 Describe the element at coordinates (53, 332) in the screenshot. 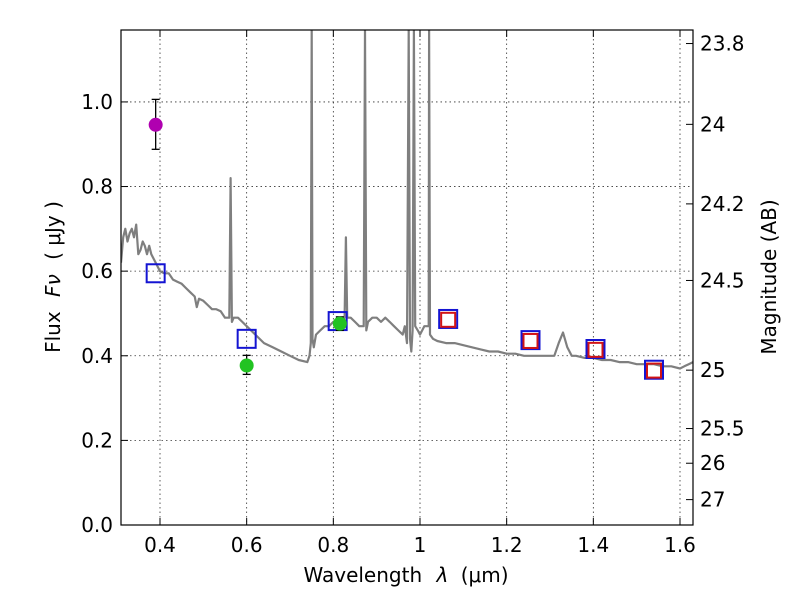

I see `y-axis-label-text: Flux` at that location.